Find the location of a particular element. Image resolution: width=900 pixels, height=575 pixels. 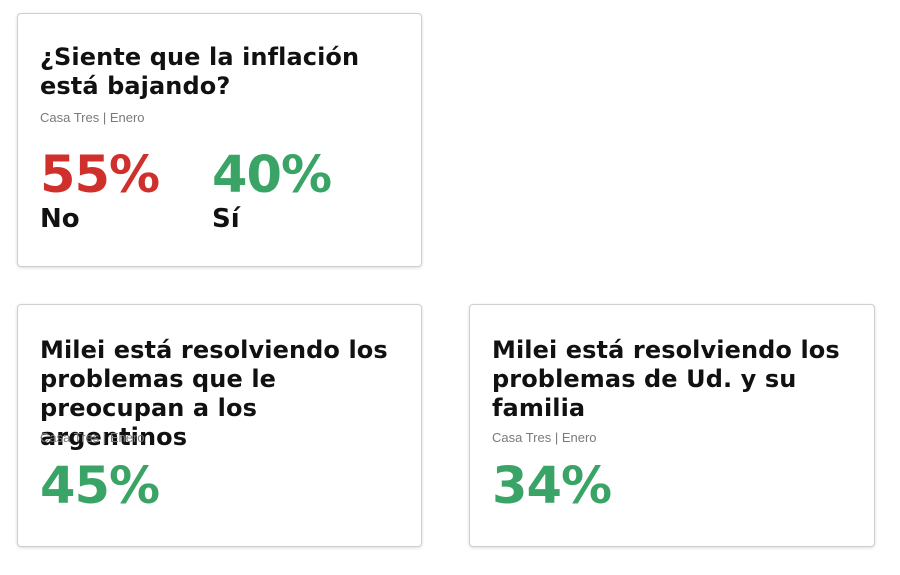

result-label: Sí is located at coordinates (226, 219).